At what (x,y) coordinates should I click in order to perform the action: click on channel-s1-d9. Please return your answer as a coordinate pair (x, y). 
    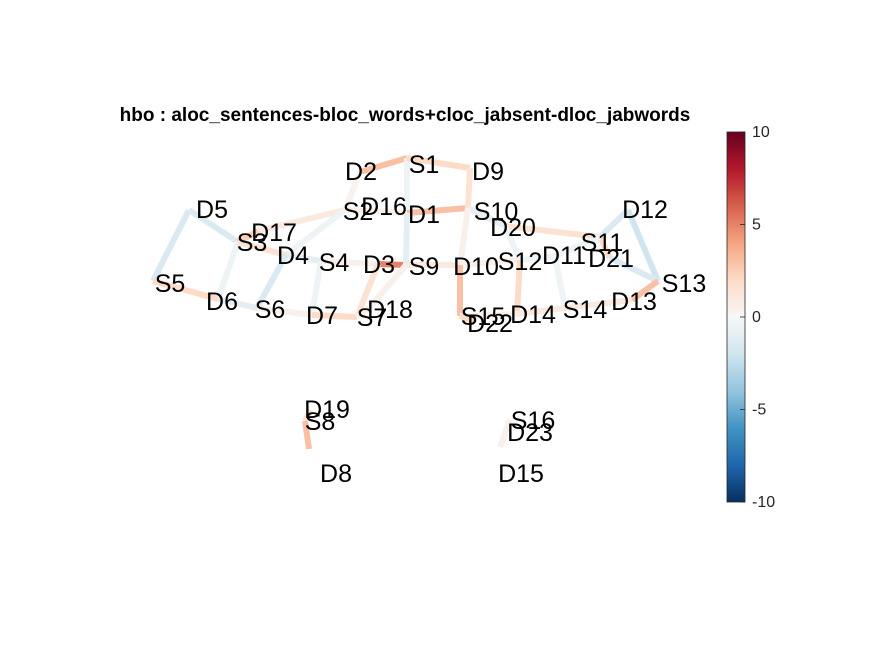
    Looking at the image, I should click on (438, 163).